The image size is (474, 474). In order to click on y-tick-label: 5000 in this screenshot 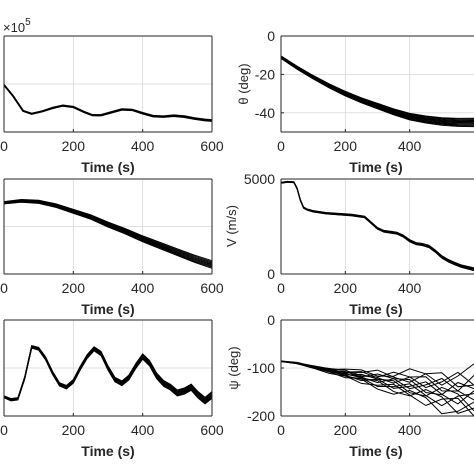, I will do `click(259, 179)`.